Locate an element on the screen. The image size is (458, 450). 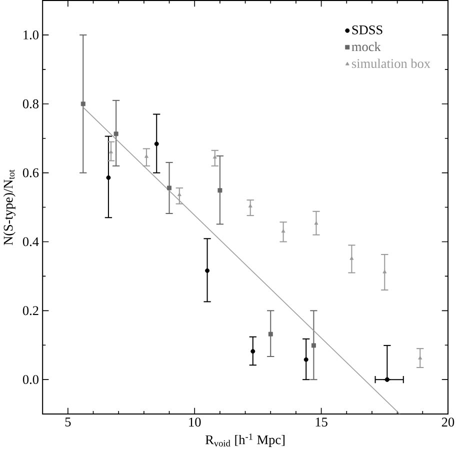
y-axis-title: N(S-type)/N$_{tot}$ is located at coordinates (9, 207).